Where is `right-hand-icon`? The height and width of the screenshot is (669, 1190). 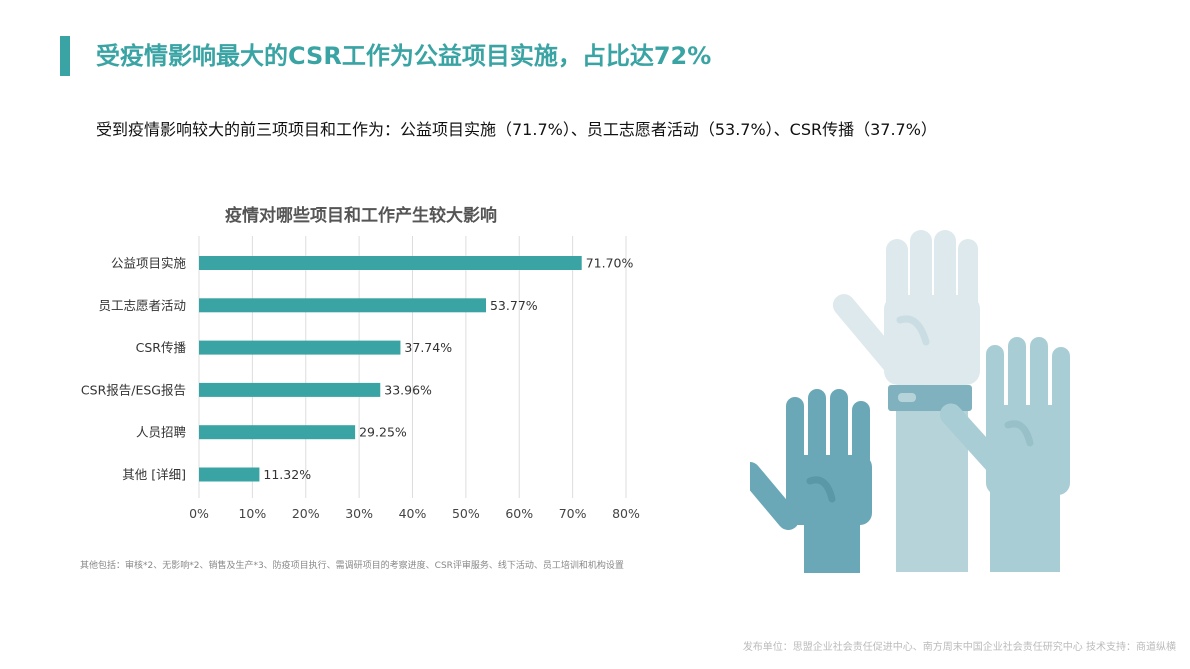
right-hand-icon is located at coordinates (1004, 454).